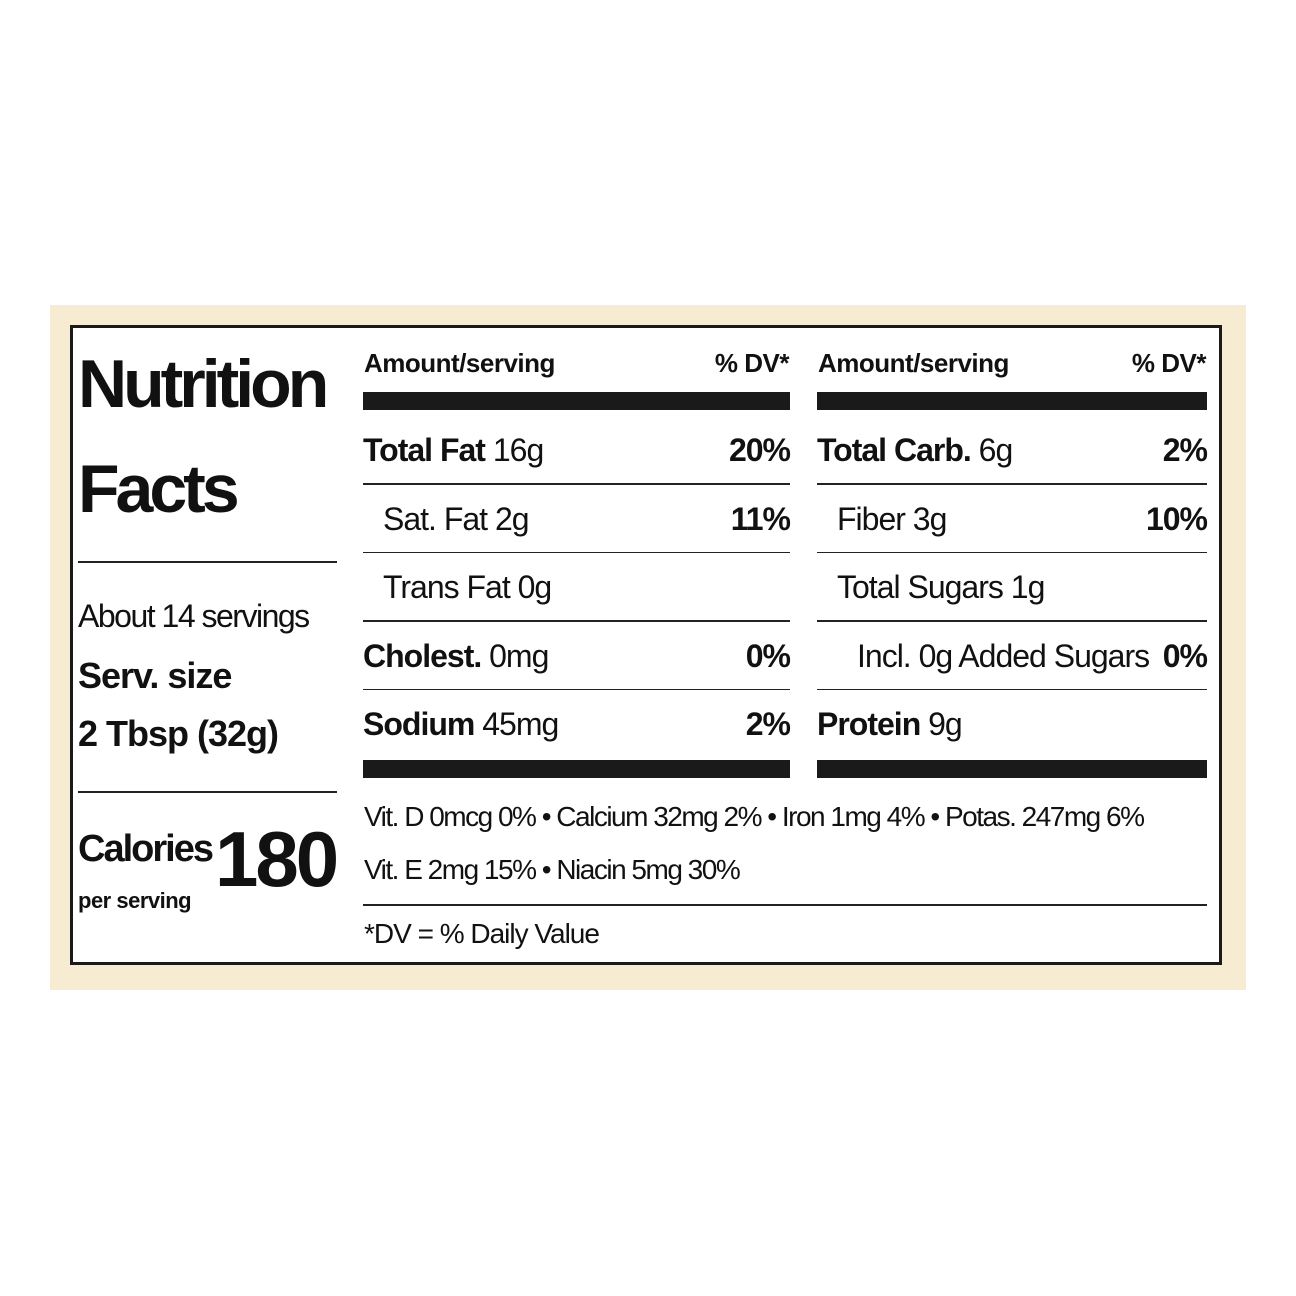  What do you see at coordinates (869, 724) in the screenshot?
I see `nutrient-name: Protein` at bounding box center [869, 724].